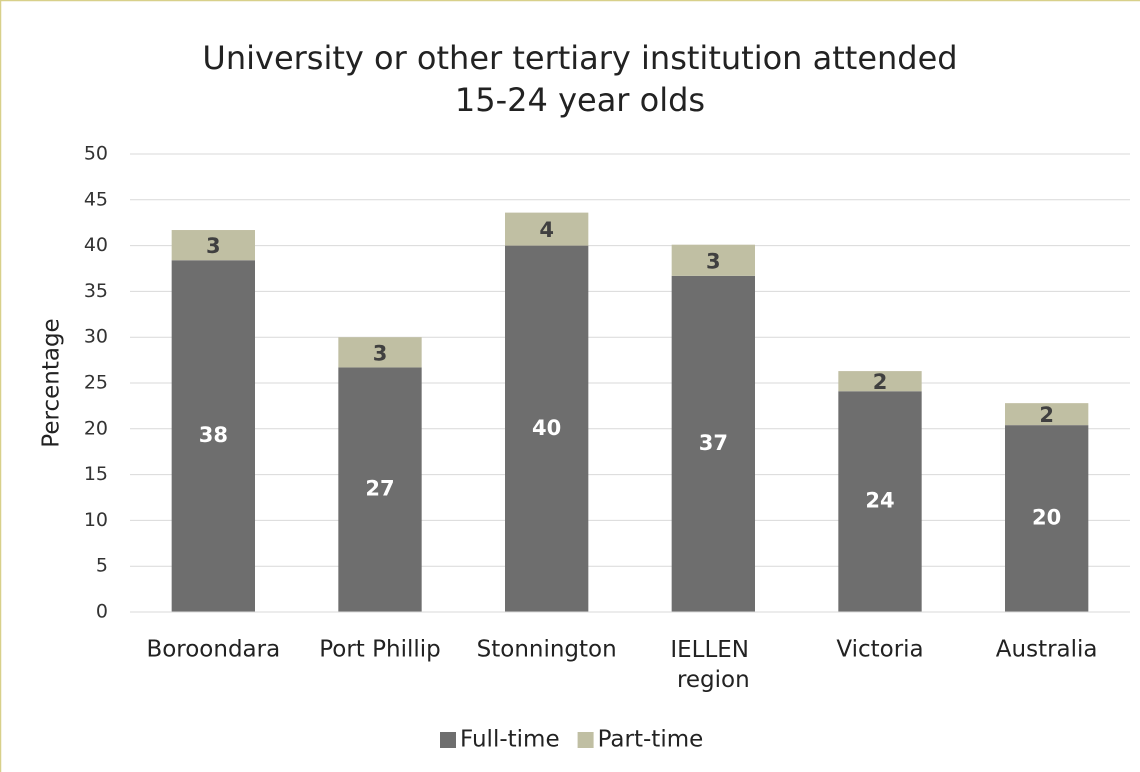 This screenshot has height=772, width=1140. What do you see at coordinates (96, 428) in the screenshot?
I see `y-tick-label: 20` at bounding box center [96, 428].